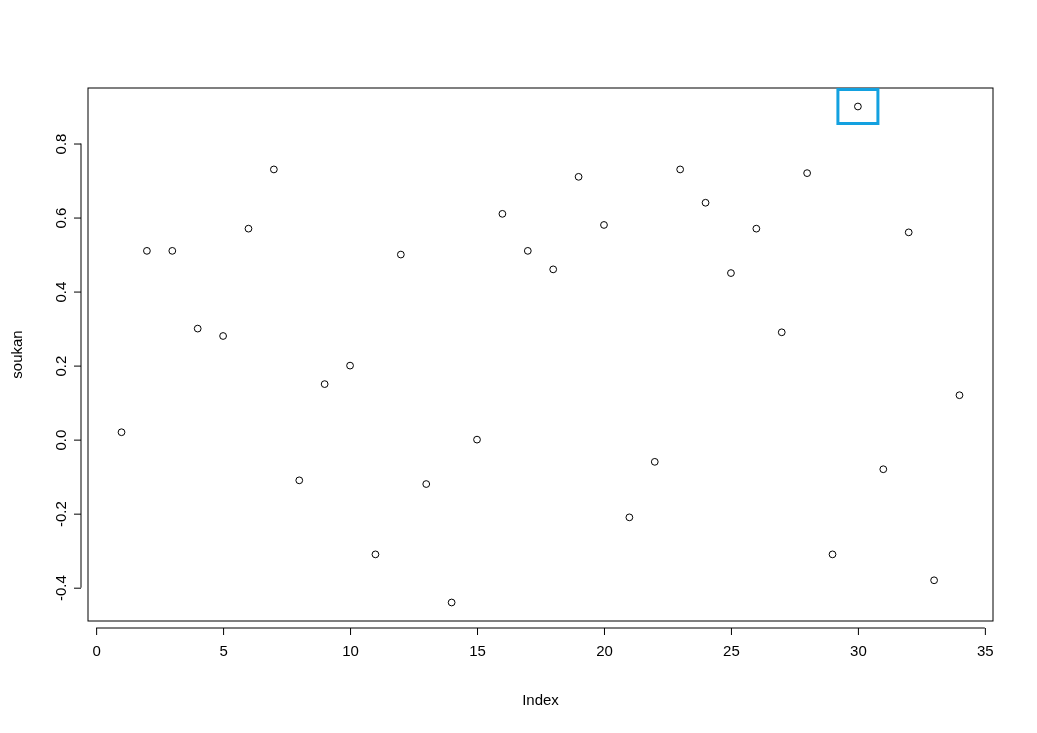  Describe the element at coordinates (16, 354) in the screenshot. I see `y-axis-title: soukan` at that location.